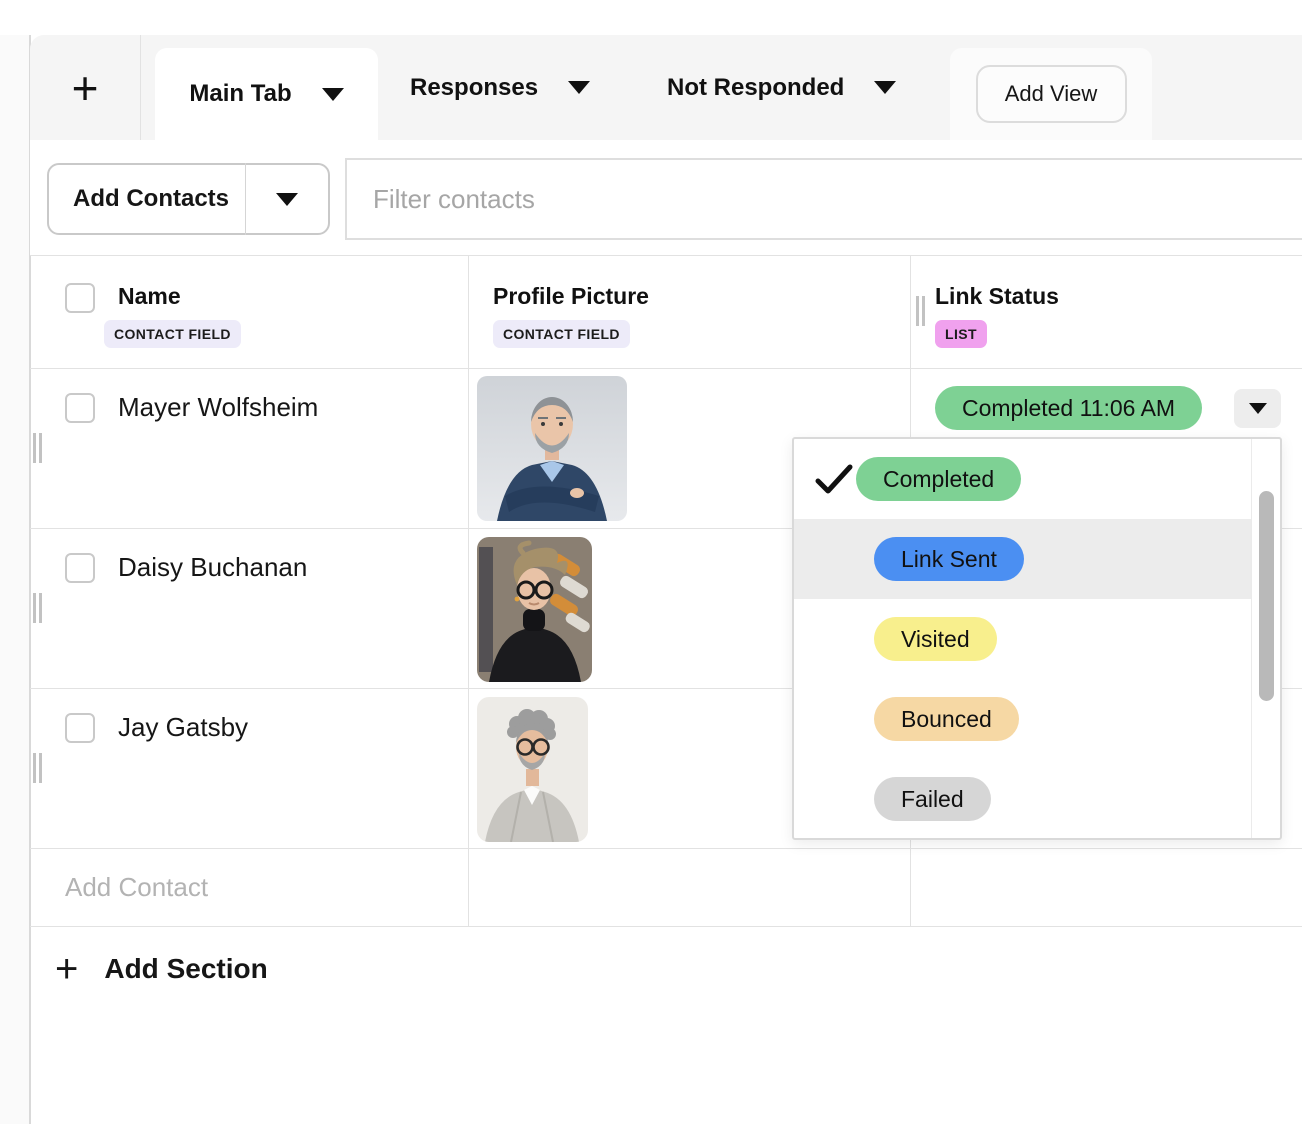 The height and width of the screenshot is (1124, 1302). I want to click on tab-not-responded: Not Responded, so click(782, 87).